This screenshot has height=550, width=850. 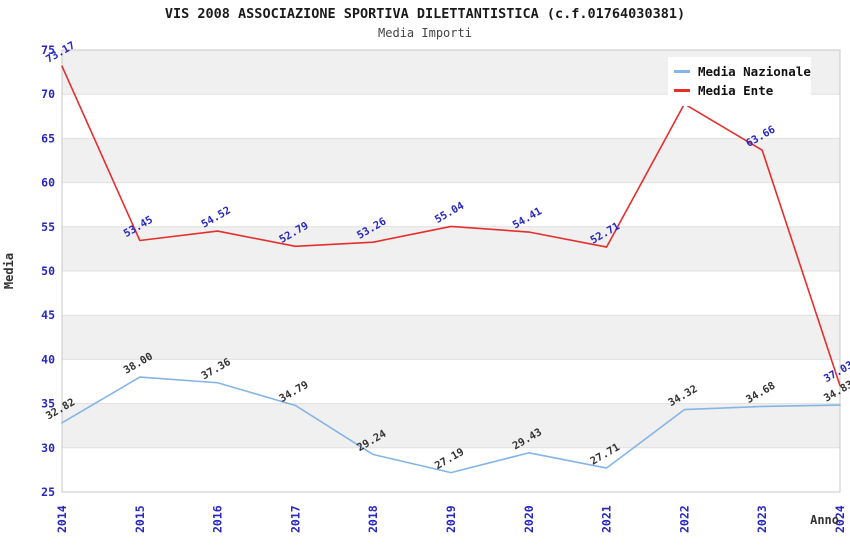 What do you see at coordinates (48, 50) in the screenshot?
I see `y-tick-label-75: 75` at bounding box center [48, 50].